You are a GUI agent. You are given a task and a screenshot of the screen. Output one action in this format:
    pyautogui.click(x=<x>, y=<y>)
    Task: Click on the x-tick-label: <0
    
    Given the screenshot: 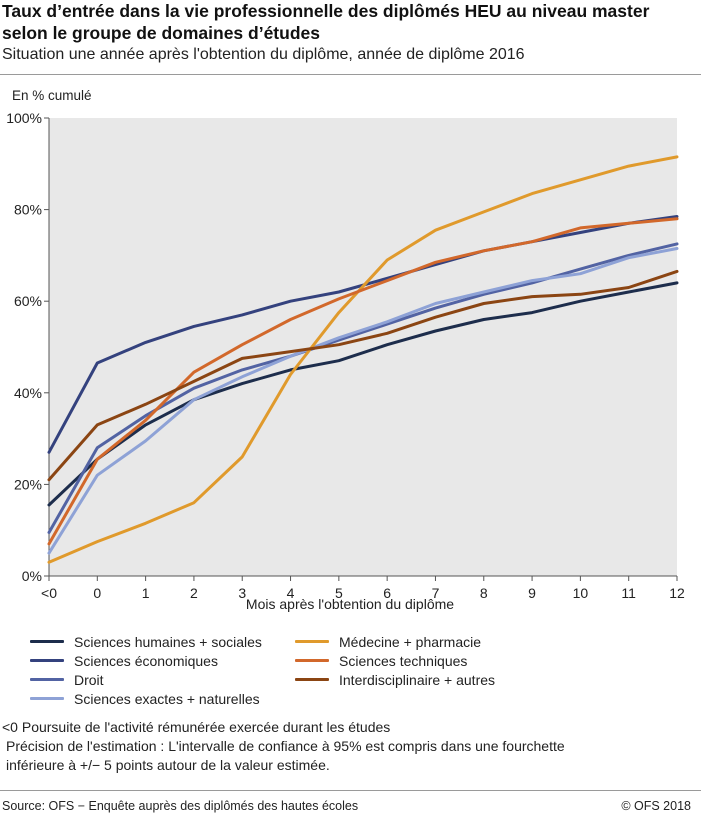 What is the action you would take?
    pyautogui.click(x=49, y=593)
    